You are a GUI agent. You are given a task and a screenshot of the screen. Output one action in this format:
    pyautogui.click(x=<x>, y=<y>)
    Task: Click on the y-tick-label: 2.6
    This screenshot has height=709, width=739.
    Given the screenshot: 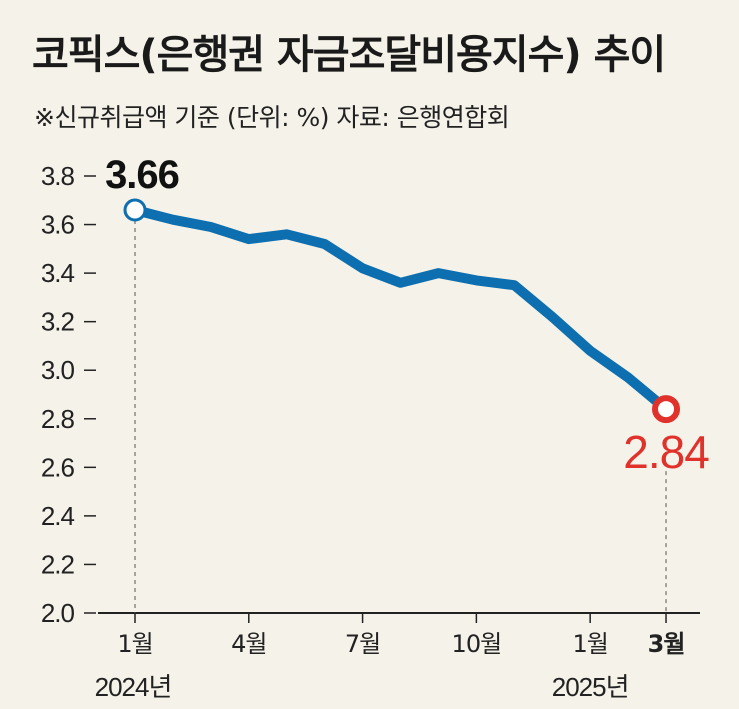 What is the action you would take?
    pyautogui.click(x=58, y=467)
    